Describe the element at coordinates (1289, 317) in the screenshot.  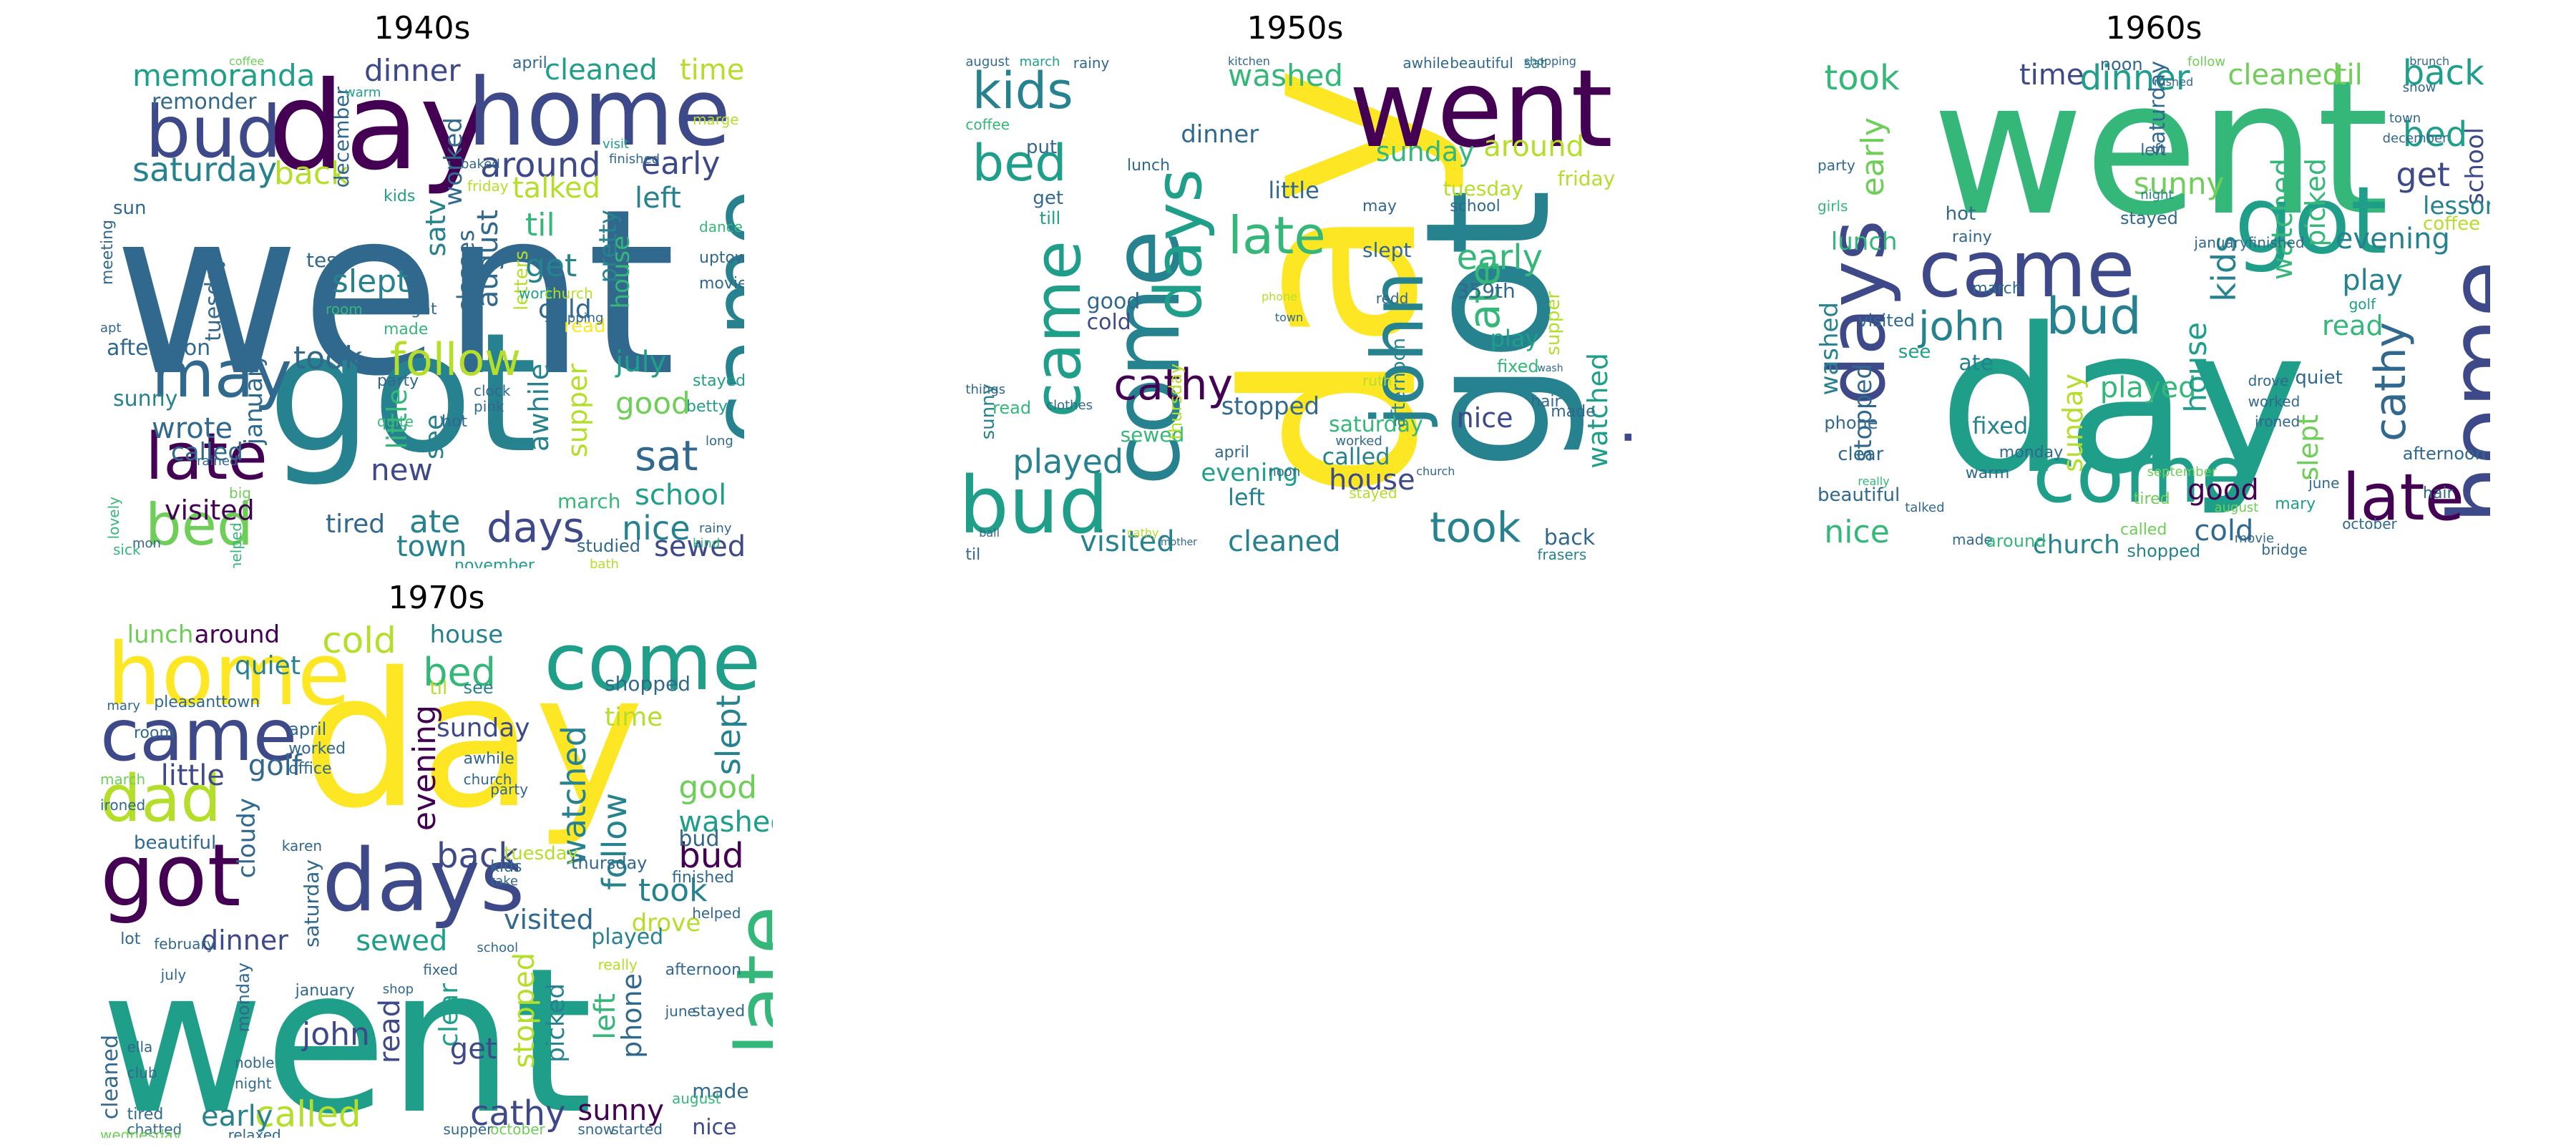
I see `cloud-word: town` at that location.